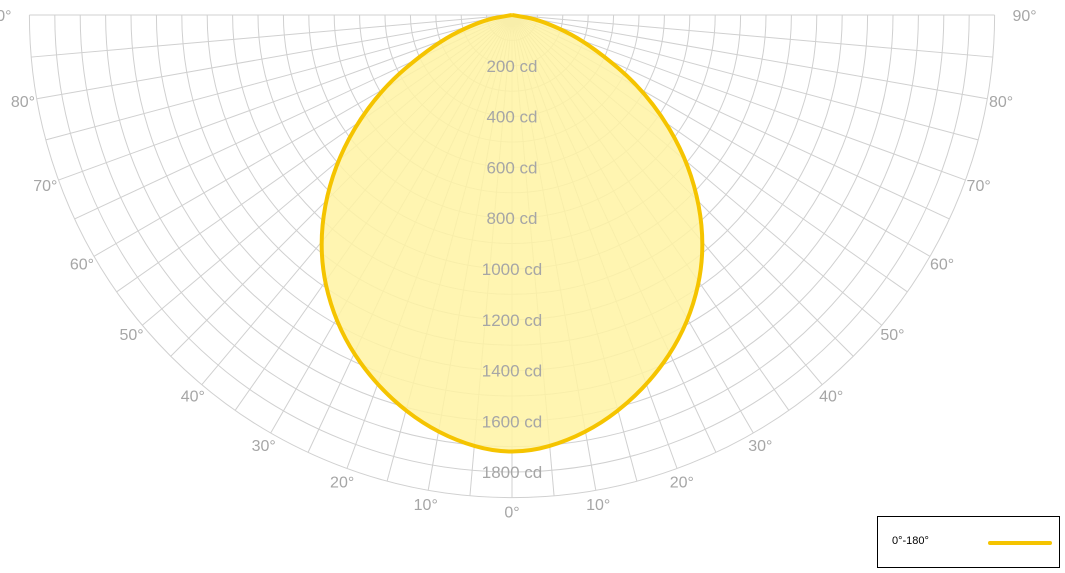 The width and height of the screenshot is (1065, 573). I want to click on radial-tick-label: 1400 cd, so click(512, 371).